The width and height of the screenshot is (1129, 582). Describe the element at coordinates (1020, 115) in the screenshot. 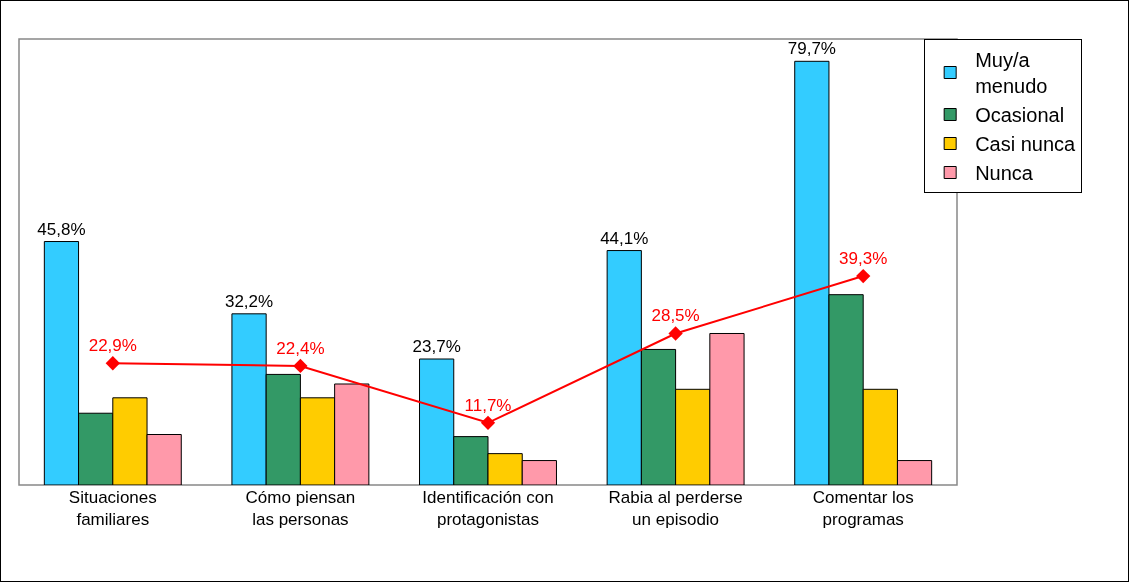

I see `legend-label: Ocasional` at that location.